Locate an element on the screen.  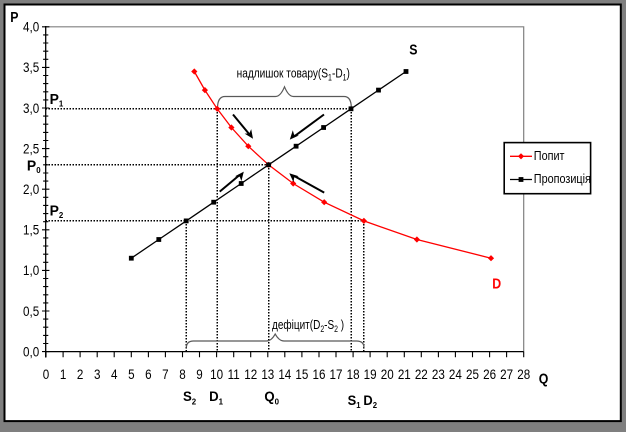
svg-text: Пропозиція is located at coordinates (562, 179).